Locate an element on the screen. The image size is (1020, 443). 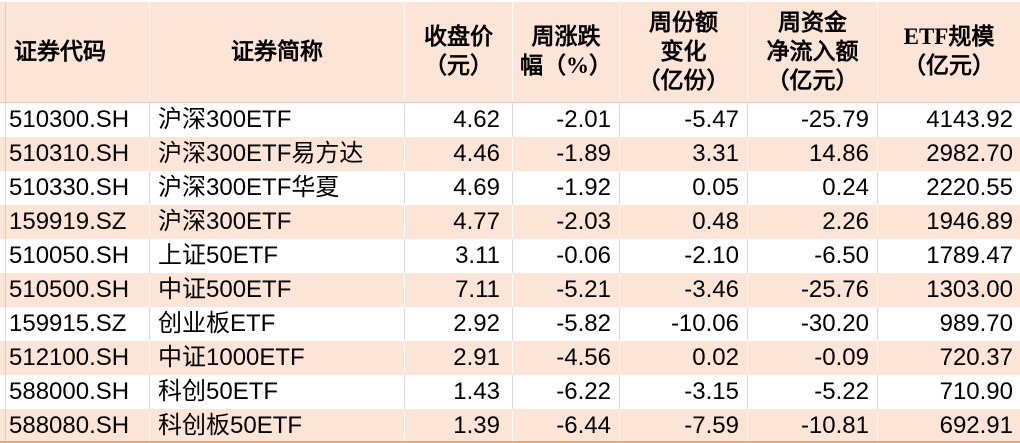
cell-weekly_share_change: -7.59 is located at coordinates (684, 426).